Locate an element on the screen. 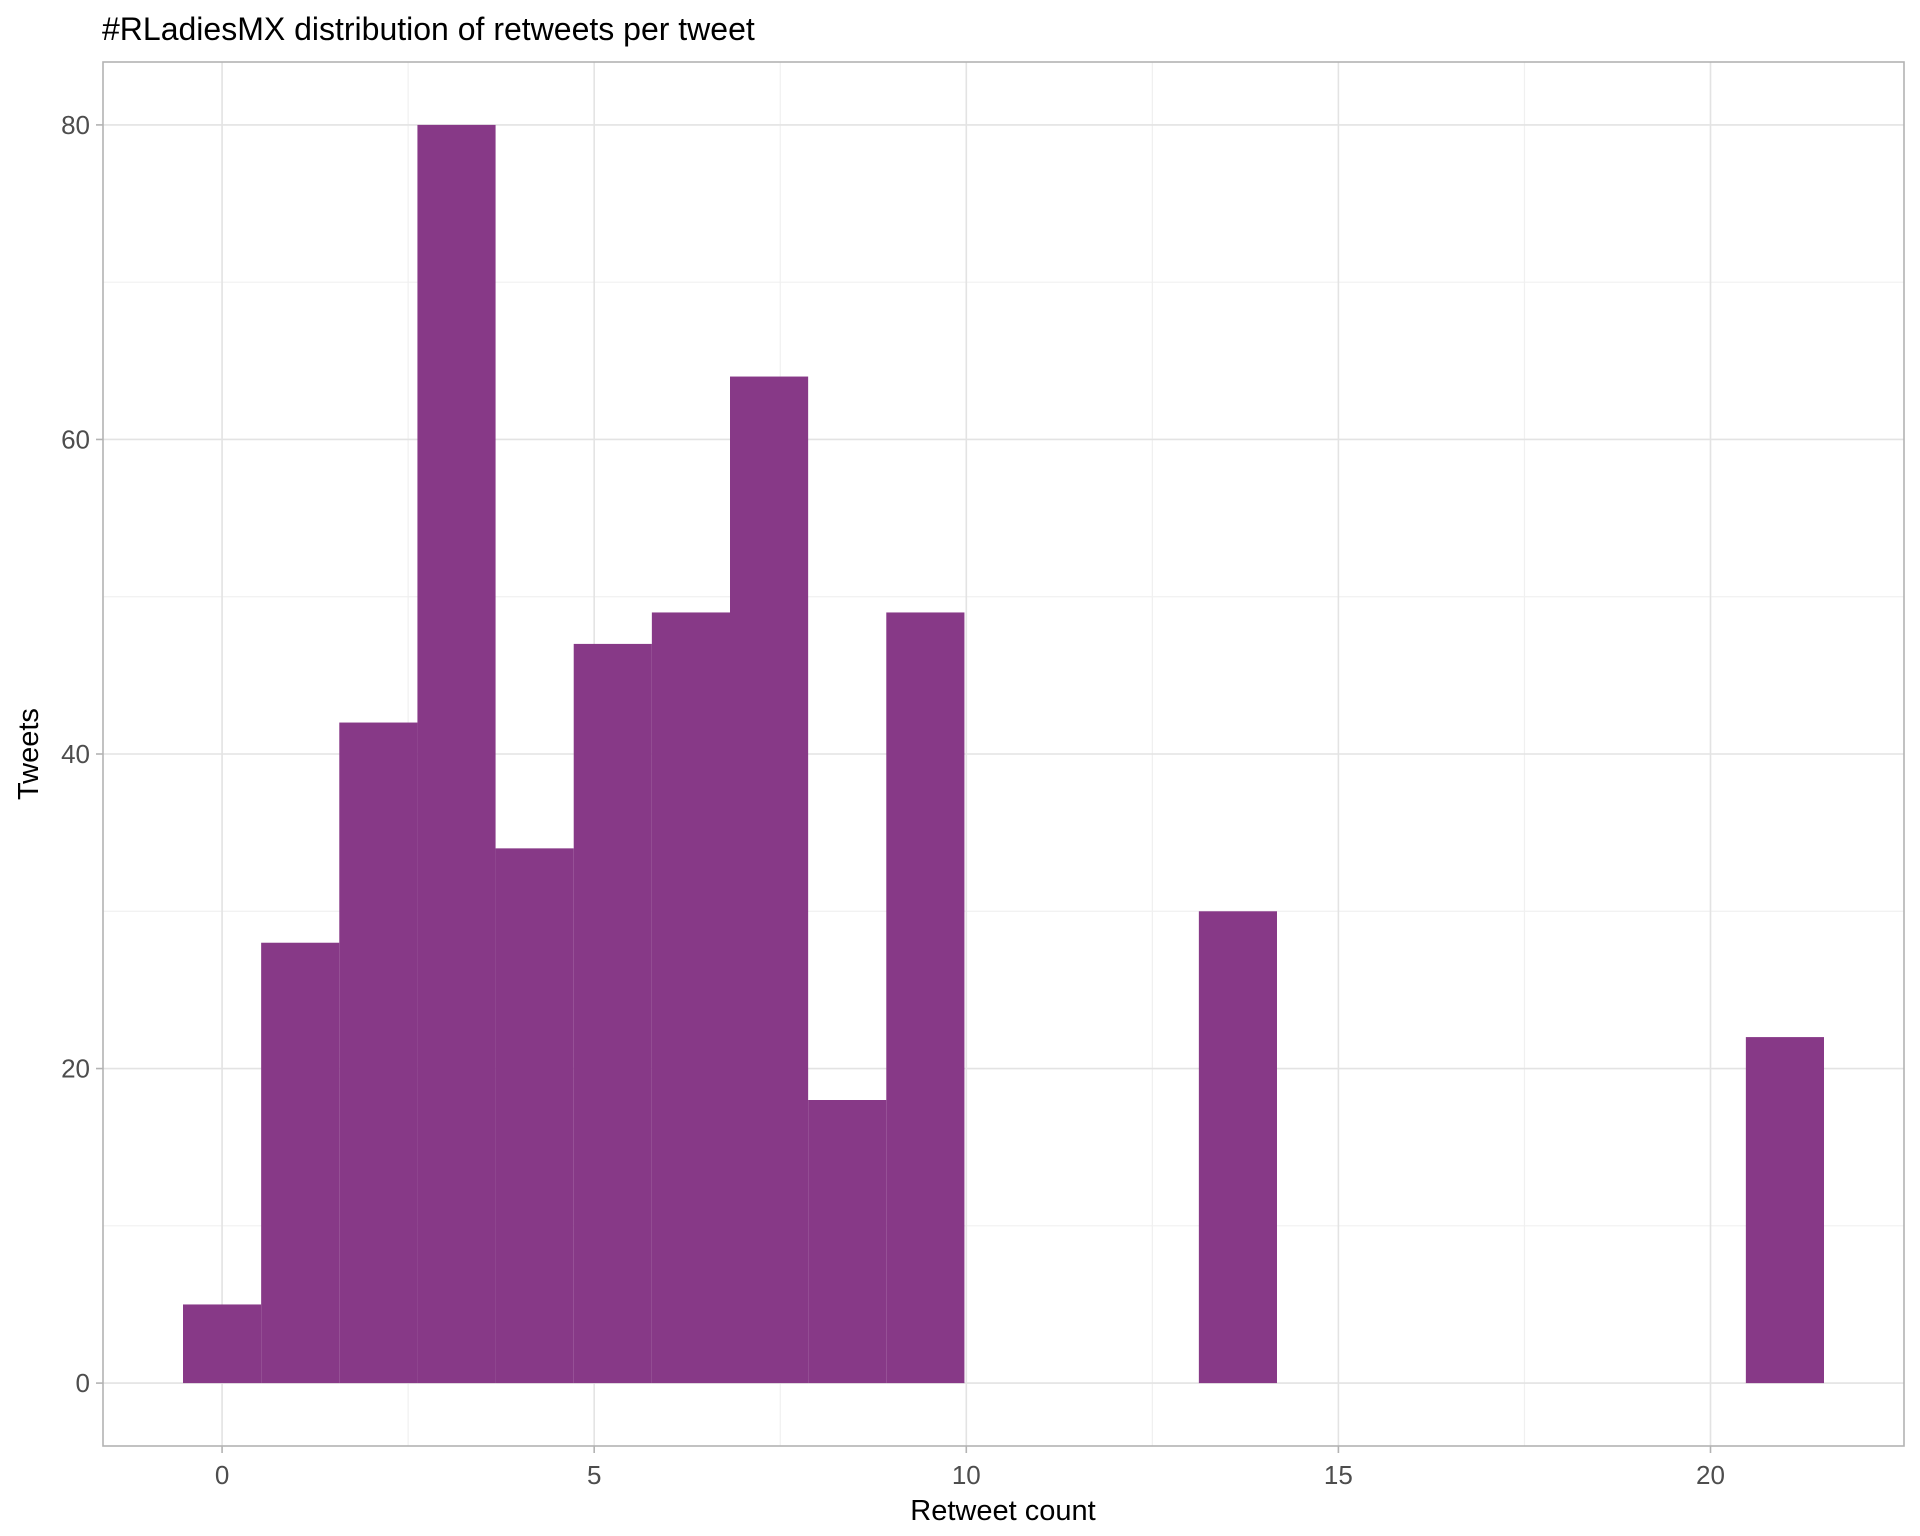 This screenshot has height=1536, width=1920. x-tick-label: 5 is located at coordinates (594, 1475).